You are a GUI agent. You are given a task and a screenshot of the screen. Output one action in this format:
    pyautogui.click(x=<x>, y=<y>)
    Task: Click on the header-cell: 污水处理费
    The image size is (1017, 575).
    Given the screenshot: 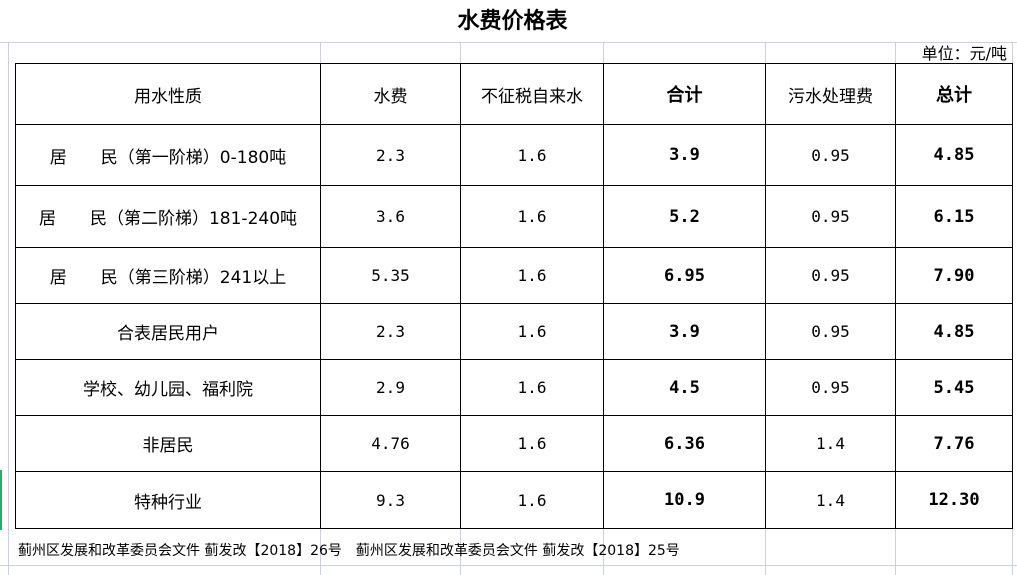 What is the action you would take?
    pyautogui.click(x=830, y=94)
    